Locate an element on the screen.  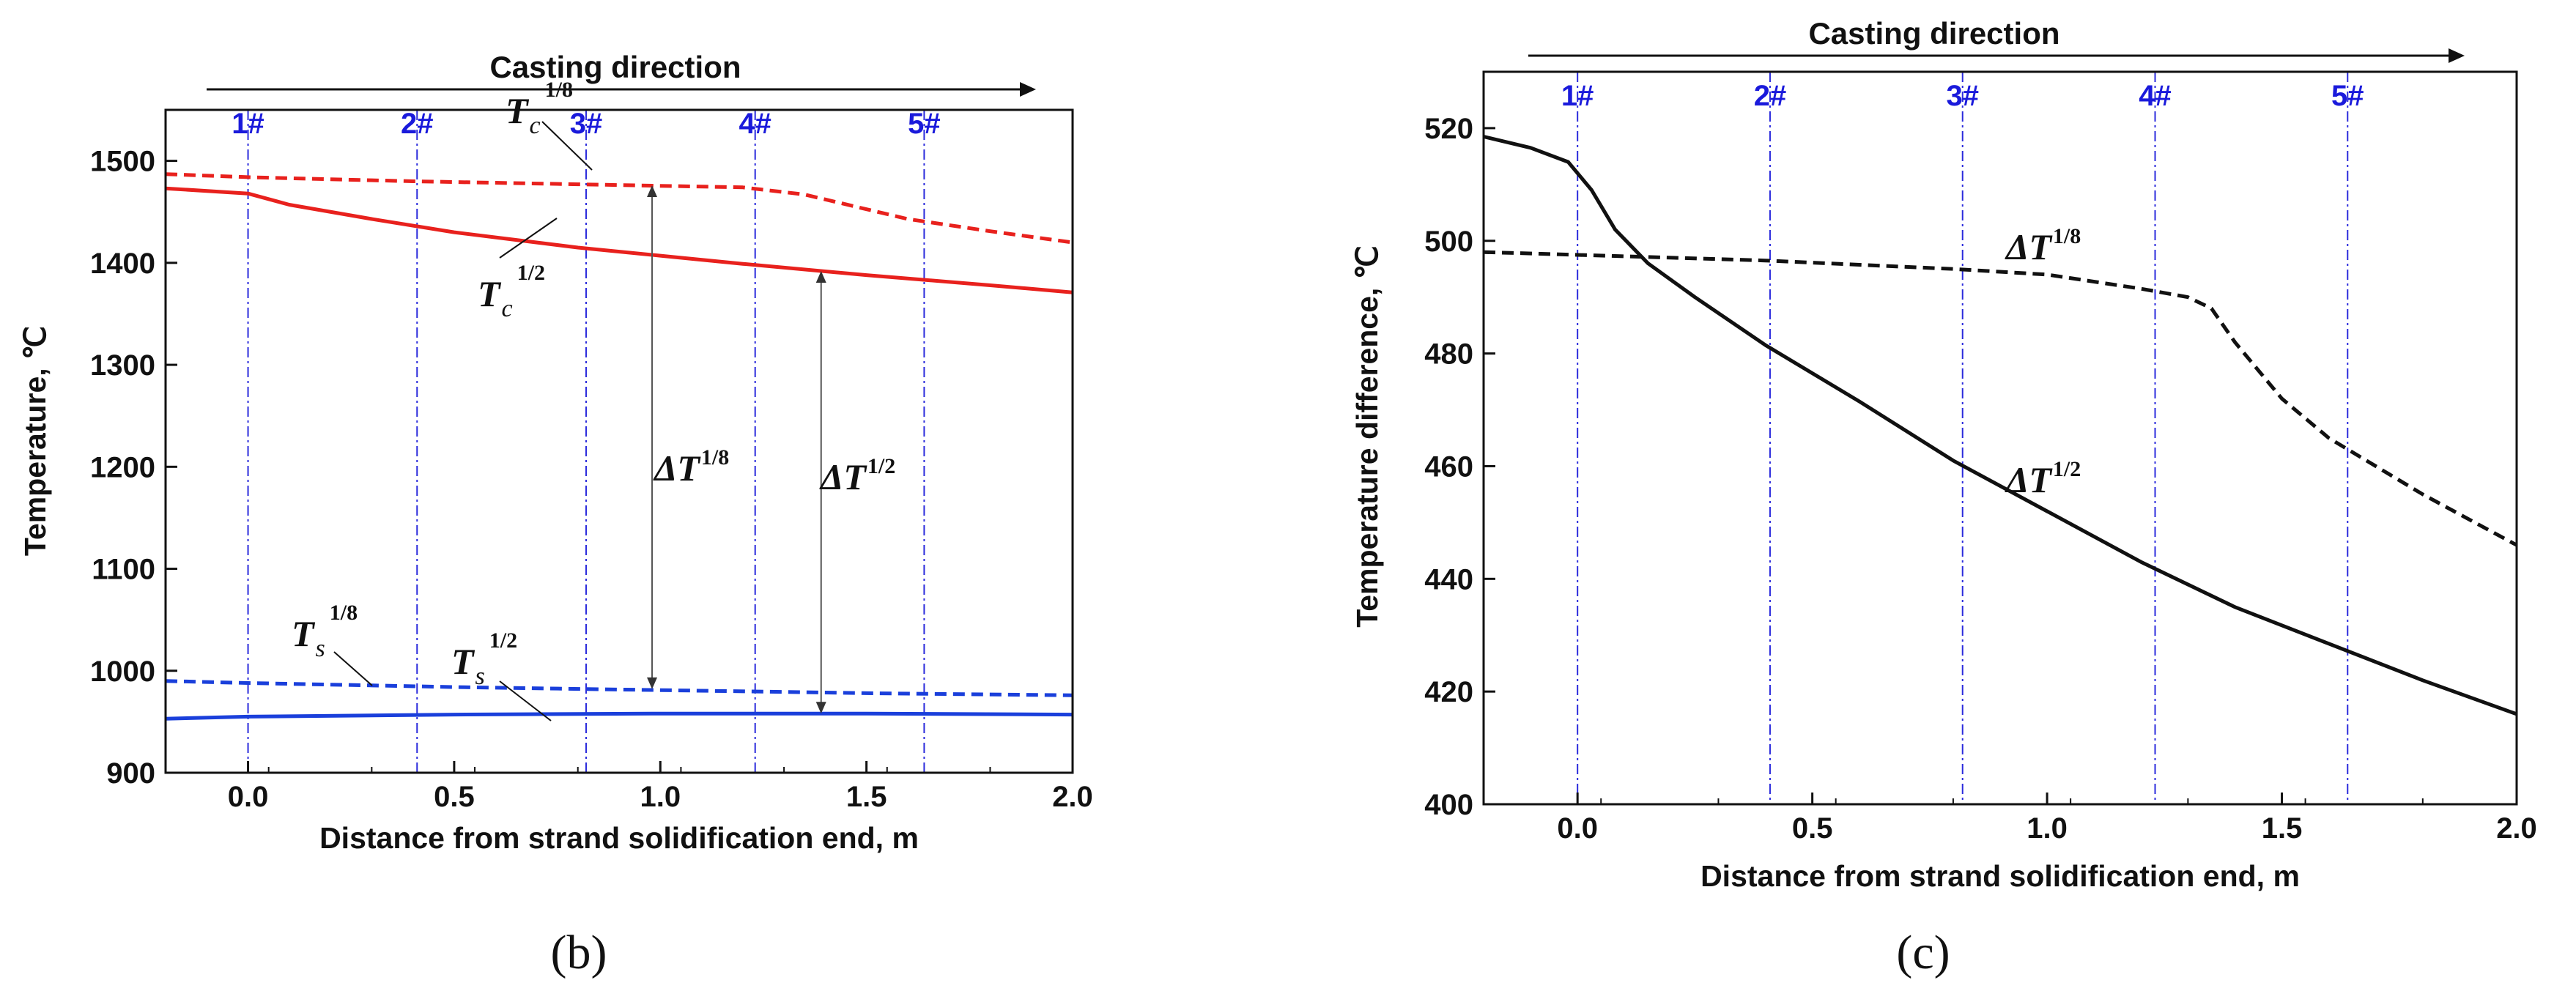
b-marker-label: 2# is located at coordinates (417, 124).